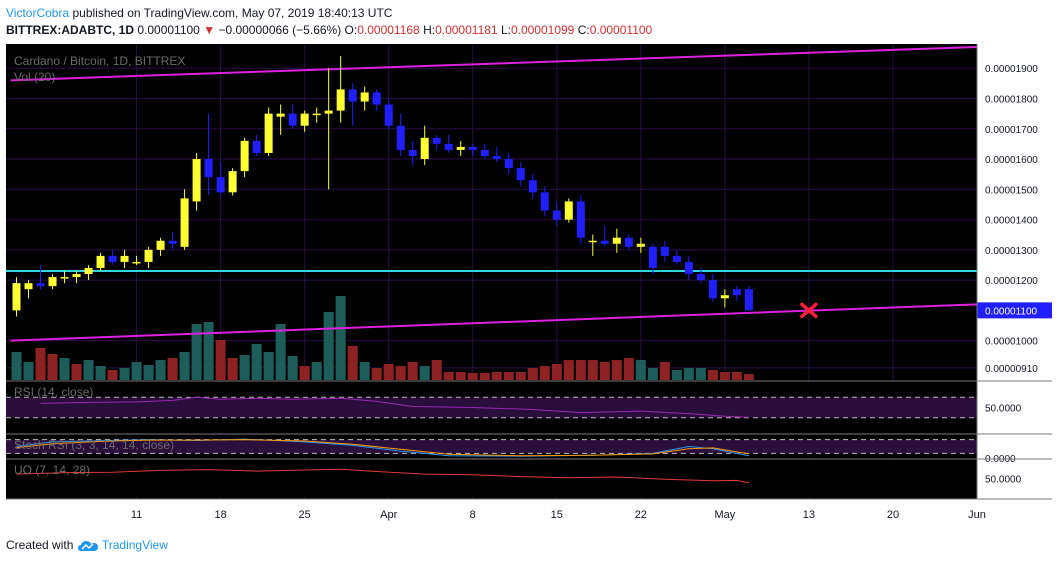 The height and width of the screenshot is (563, 1058). Describe the element at coordinates (1014, 310) in the screenshot. I see `last-price-tag` at that location.